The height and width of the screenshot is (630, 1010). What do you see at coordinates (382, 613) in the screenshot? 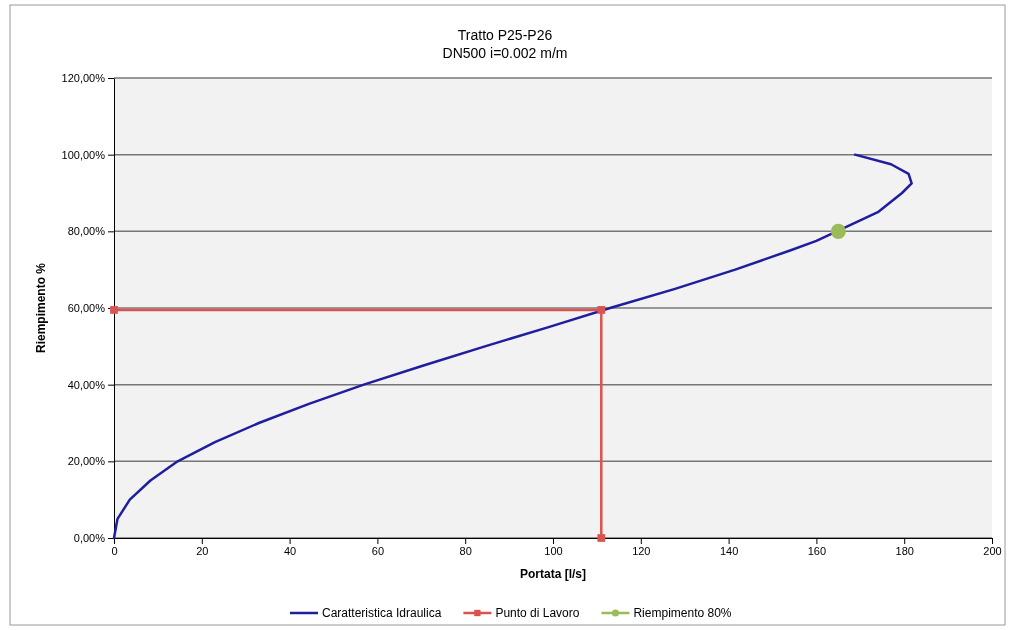
I see `legend-label: Caratteristica Idraulica` at bounding box center [382, 613].